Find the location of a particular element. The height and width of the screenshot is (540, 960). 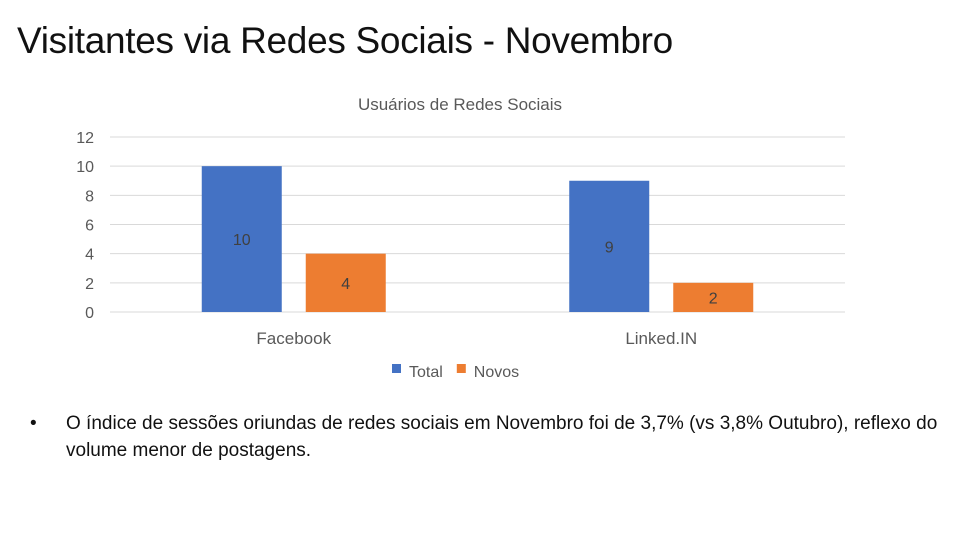

data-label: 9 is located at coordinates (609, 247).